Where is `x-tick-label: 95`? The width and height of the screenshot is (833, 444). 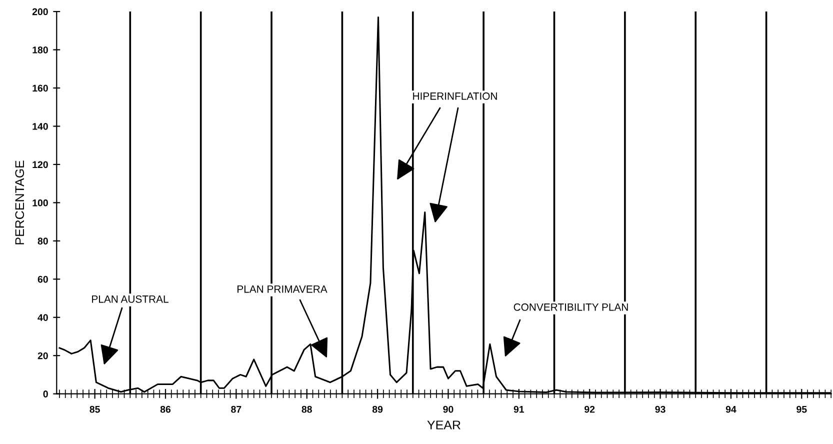 x-tick-label: 95 is located at coordinates (801, 409).